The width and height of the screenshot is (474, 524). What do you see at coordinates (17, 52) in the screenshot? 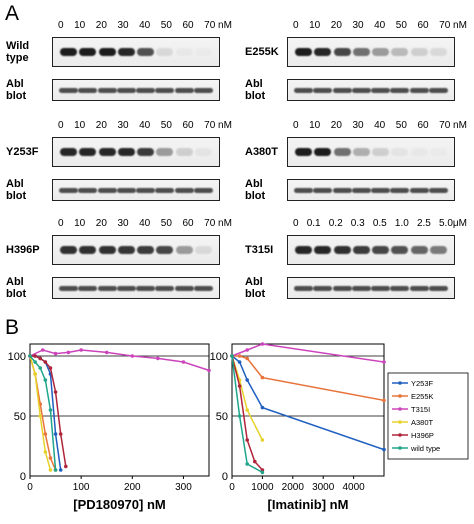
I see `mutant-label: Wild type` at bounding box center [17, 52].